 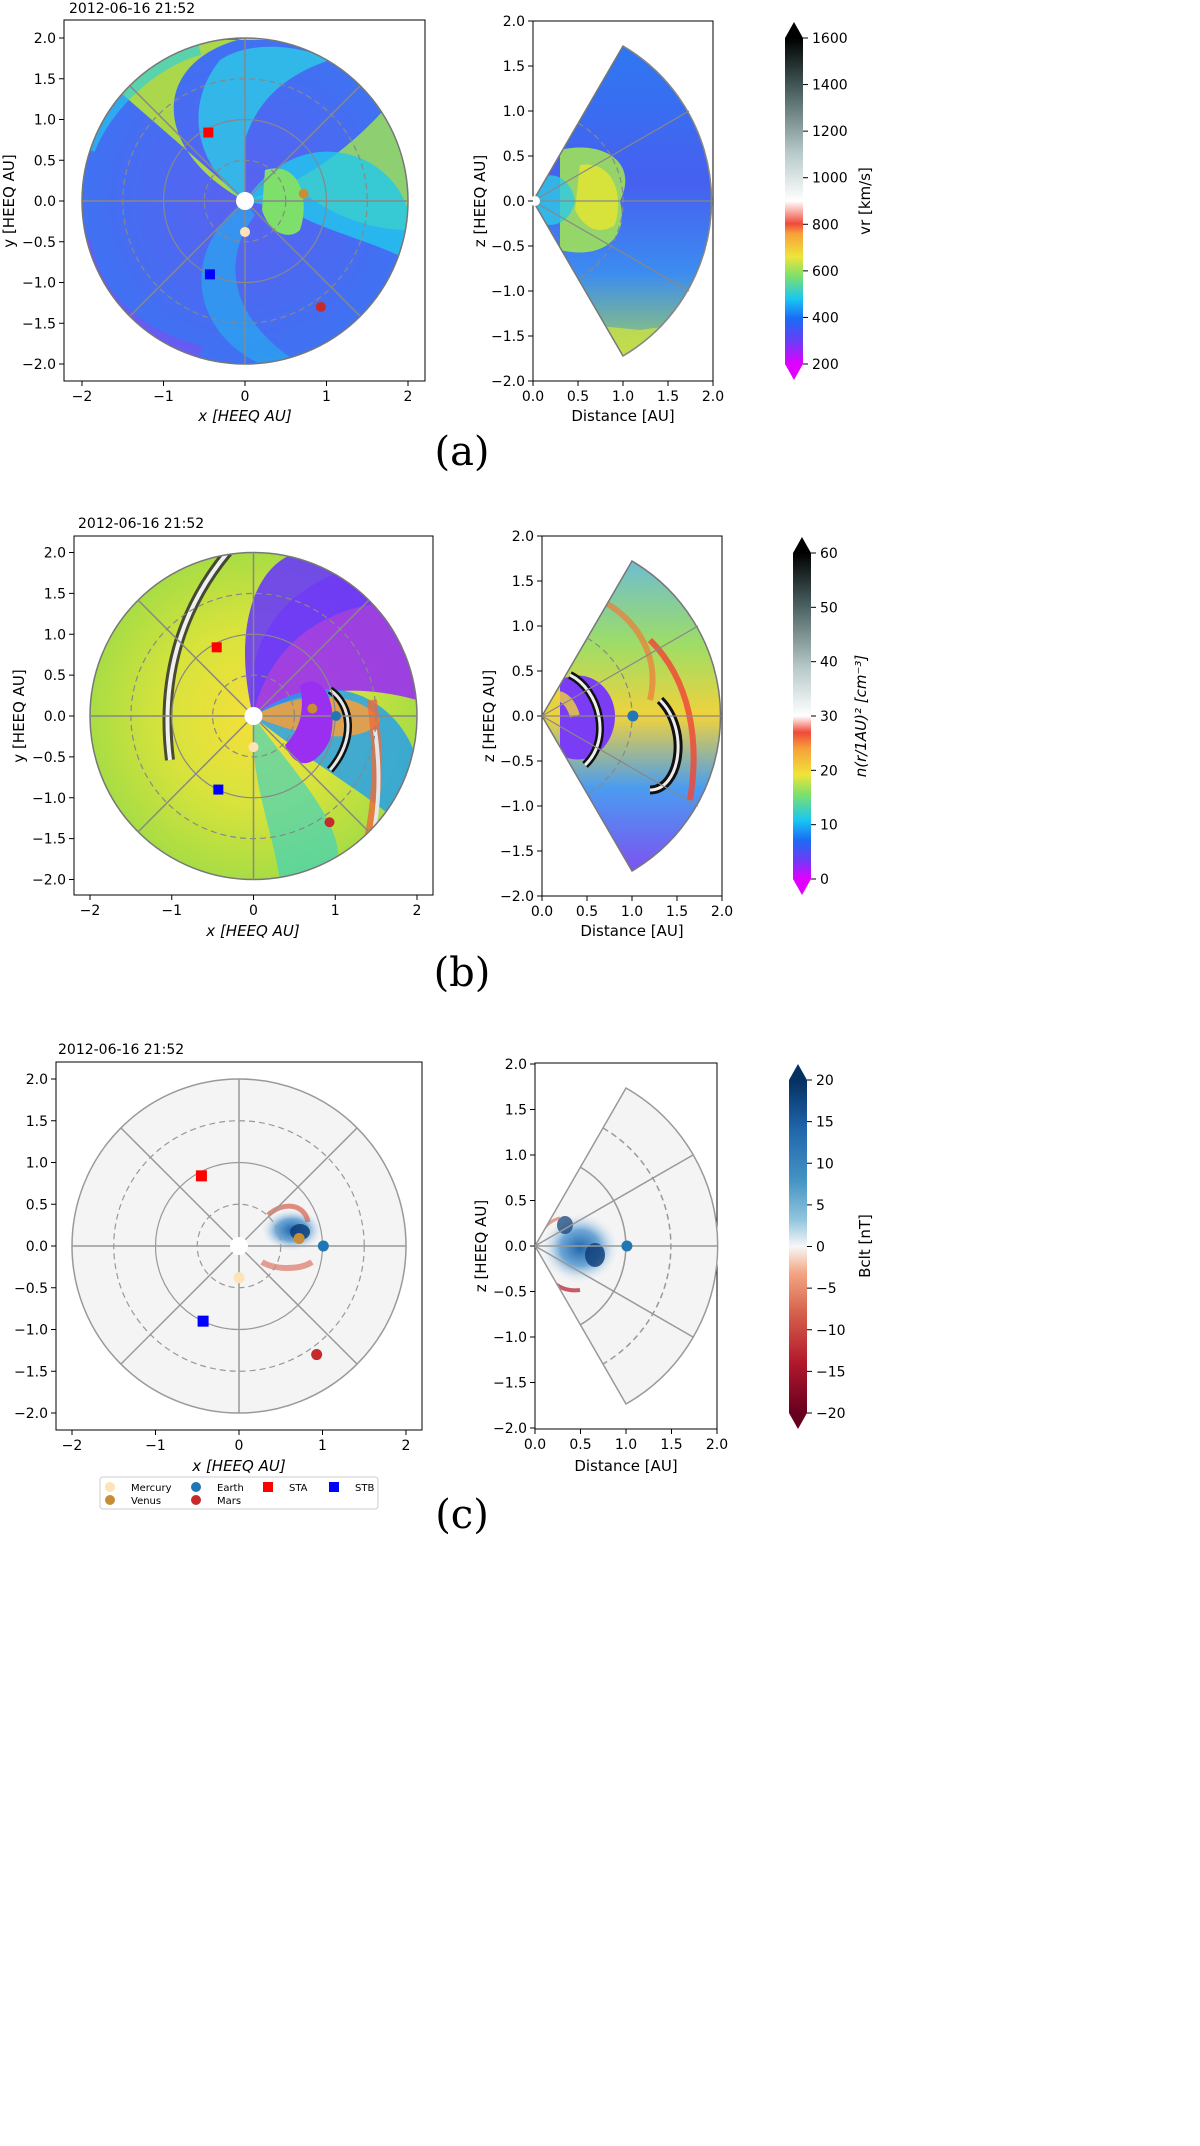 I want to click on legend-marker-stb, so click(x=334, y=1487).